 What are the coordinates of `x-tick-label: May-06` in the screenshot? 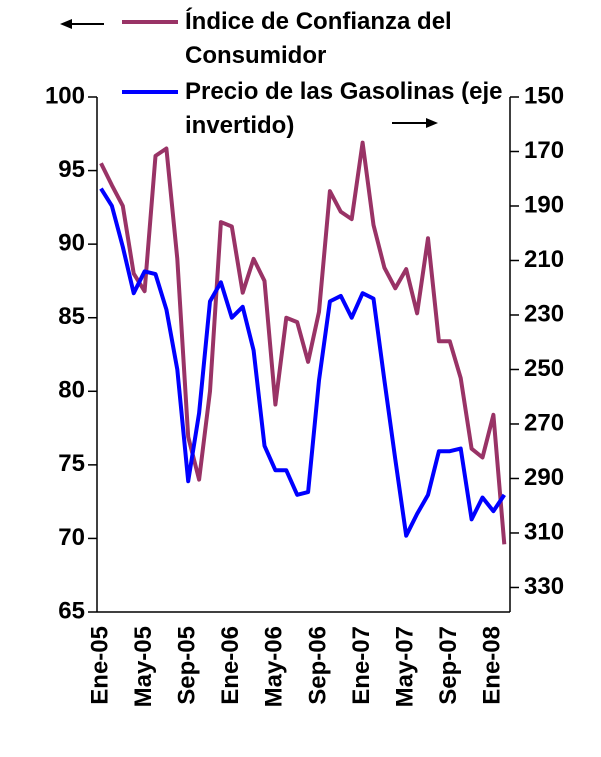 It's located at (274, 666).